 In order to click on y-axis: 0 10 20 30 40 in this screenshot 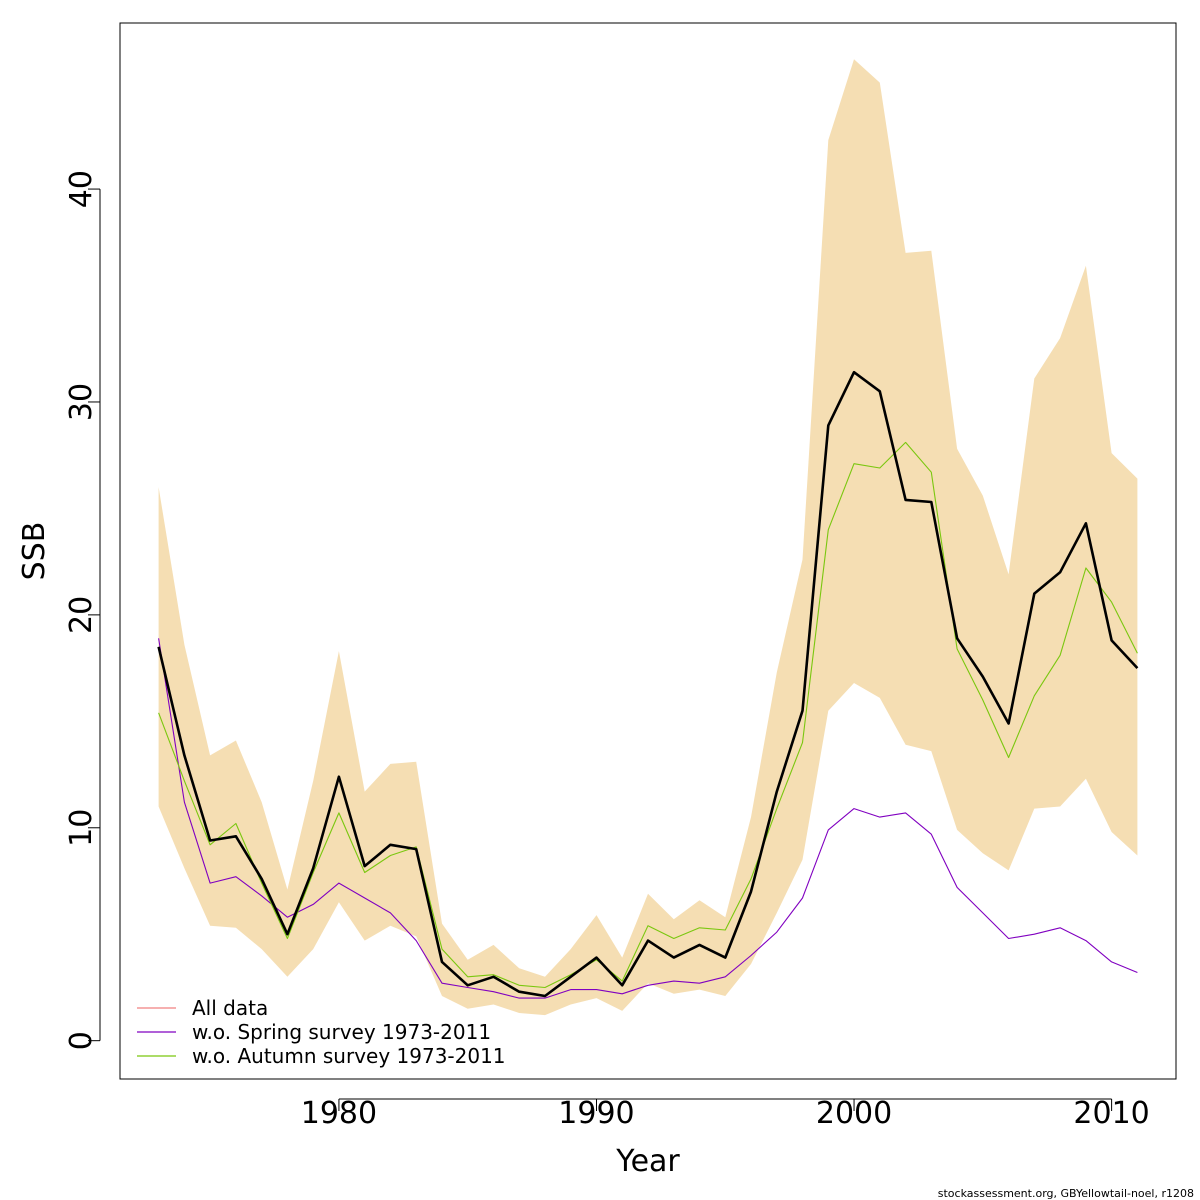, I will do `click(82, 610)`.